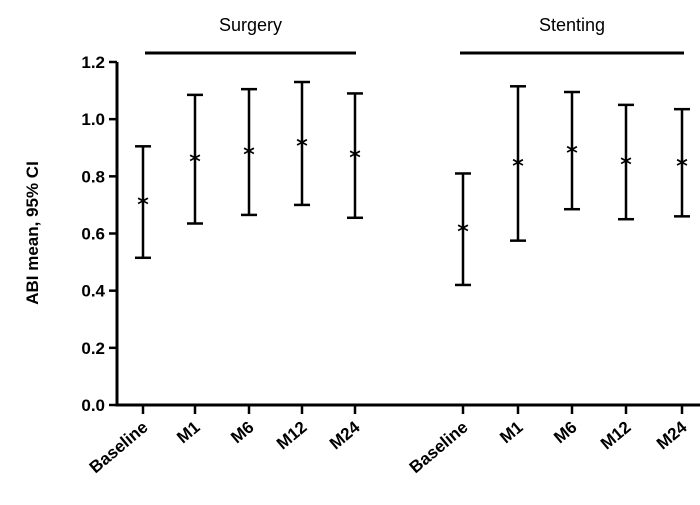 This screenshot has width=700, height=505. Describe the element at coordinates (414, 35) in the screenshot. I see `groups: Surgery Stenting` at that location.